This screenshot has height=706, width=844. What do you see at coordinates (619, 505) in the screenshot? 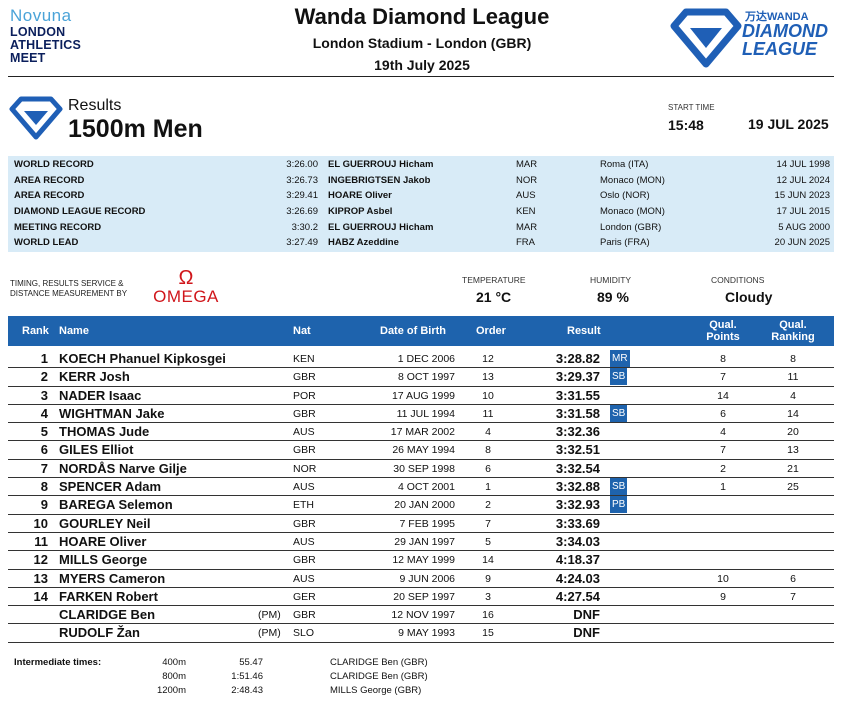
I see `result-badge: PB` at bounding box center [619, 505].